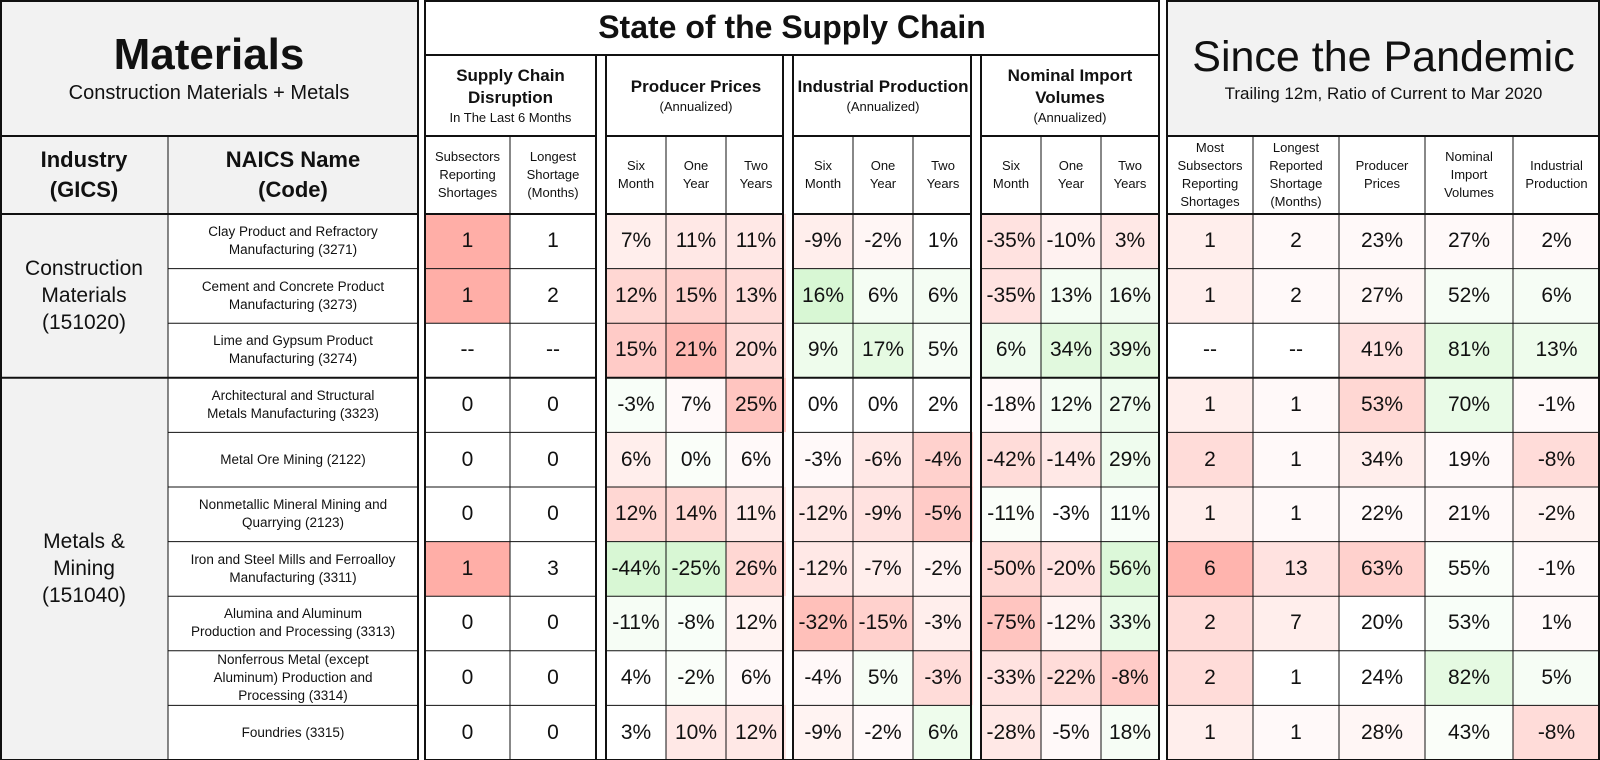  What do you see at coordinates (1130, 569) in the screenshot?
I see `value-cell: 56%` at bounding box center [1130, 569].